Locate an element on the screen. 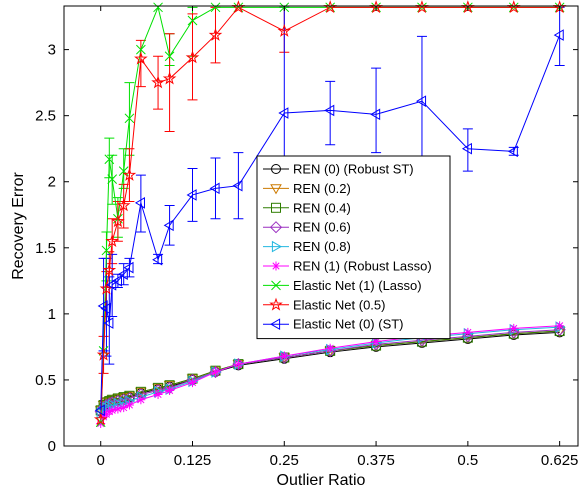 This screenshot has height=491, width=584. legend-label: REN (0.8) is located at coordinates (322, 246).